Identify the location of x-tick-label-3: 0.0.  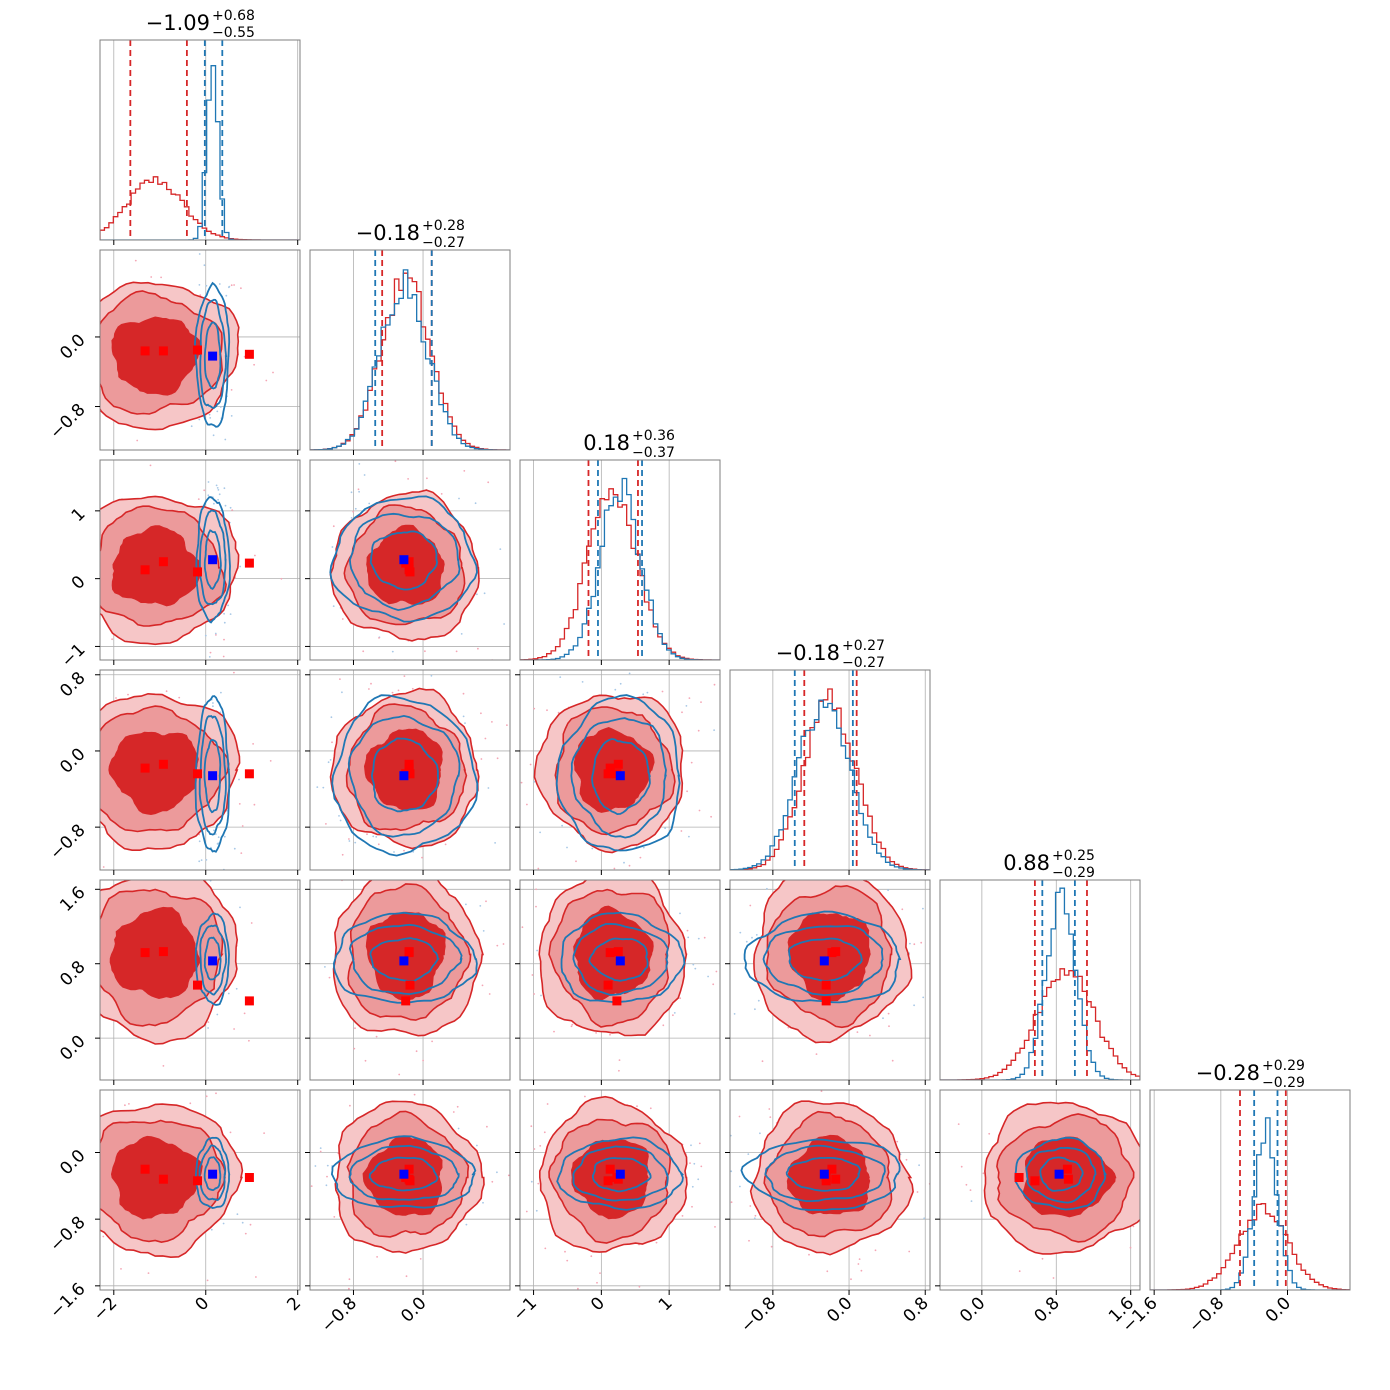
(839, 1309).